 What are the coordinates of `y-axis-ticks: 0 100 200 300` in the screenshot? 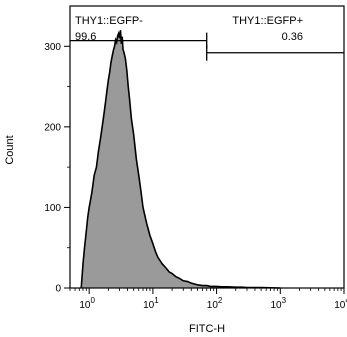 It's located at (57, 168).